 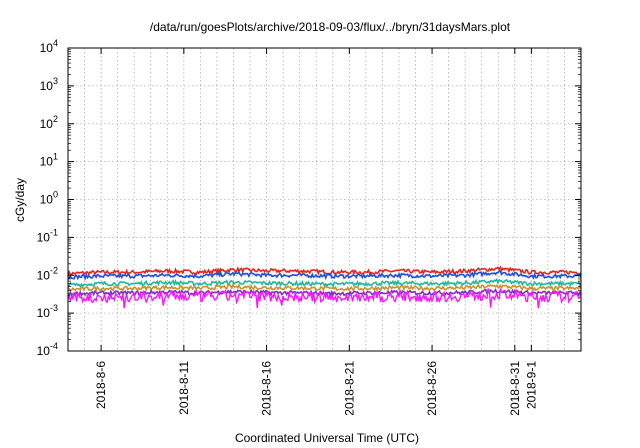 I want to click on y-tick-exponent: -3, so click(x=54, y=308).